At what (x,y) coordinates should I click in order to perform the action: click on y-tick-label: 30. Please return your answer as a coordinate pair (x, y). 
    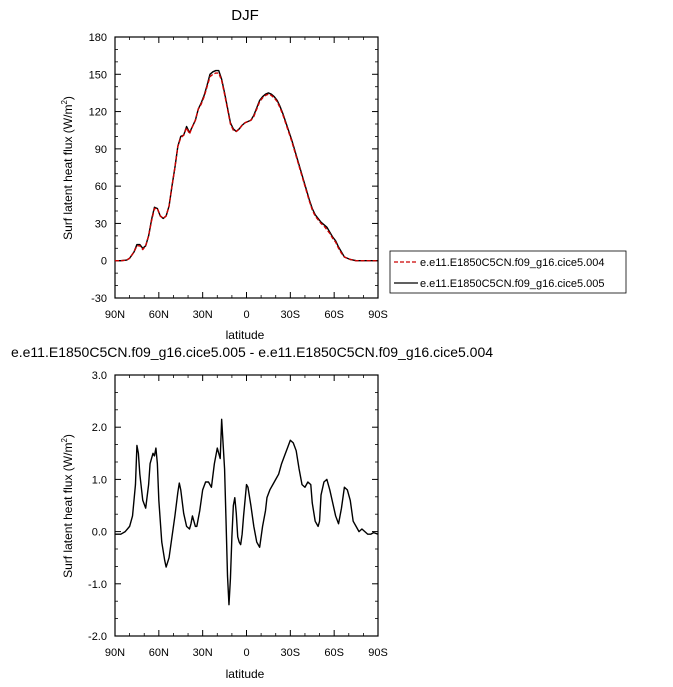
    Looking at the image, I should click on (101, 224).